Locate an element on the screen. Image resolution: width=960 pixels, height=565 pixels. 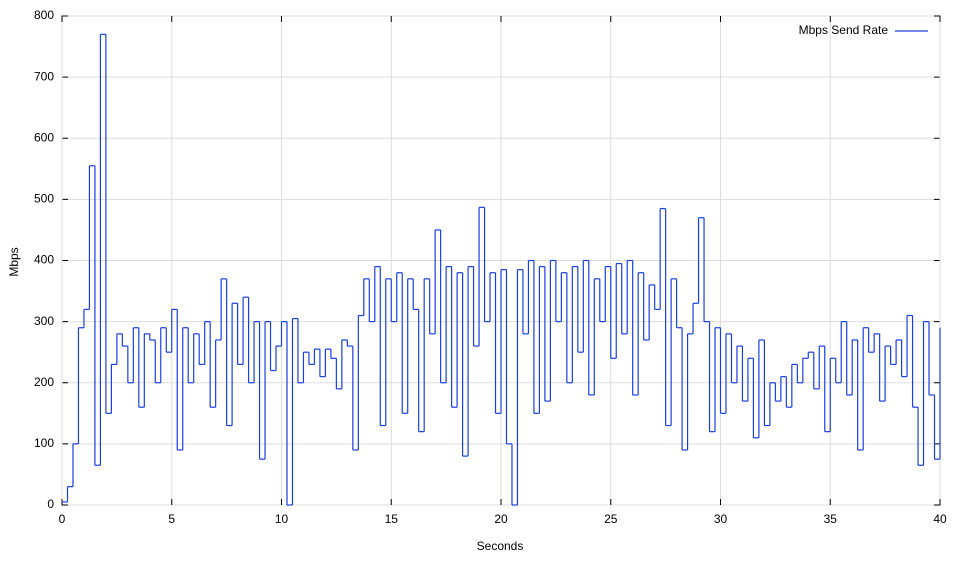
x-tick-label: 10 is located at coordinates (282, 519).